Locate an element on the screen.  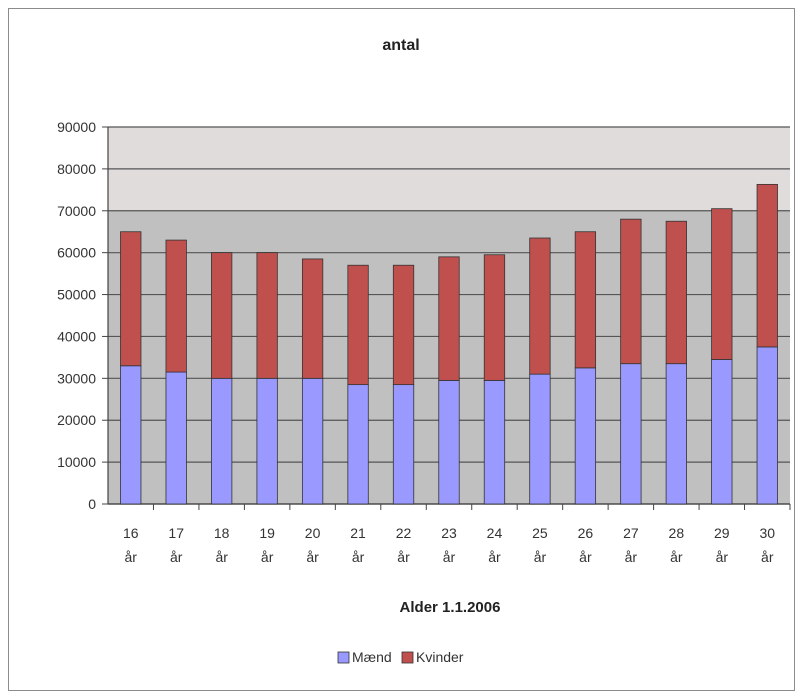
x-tick-label: 17 is located at coordinates (176, 533).